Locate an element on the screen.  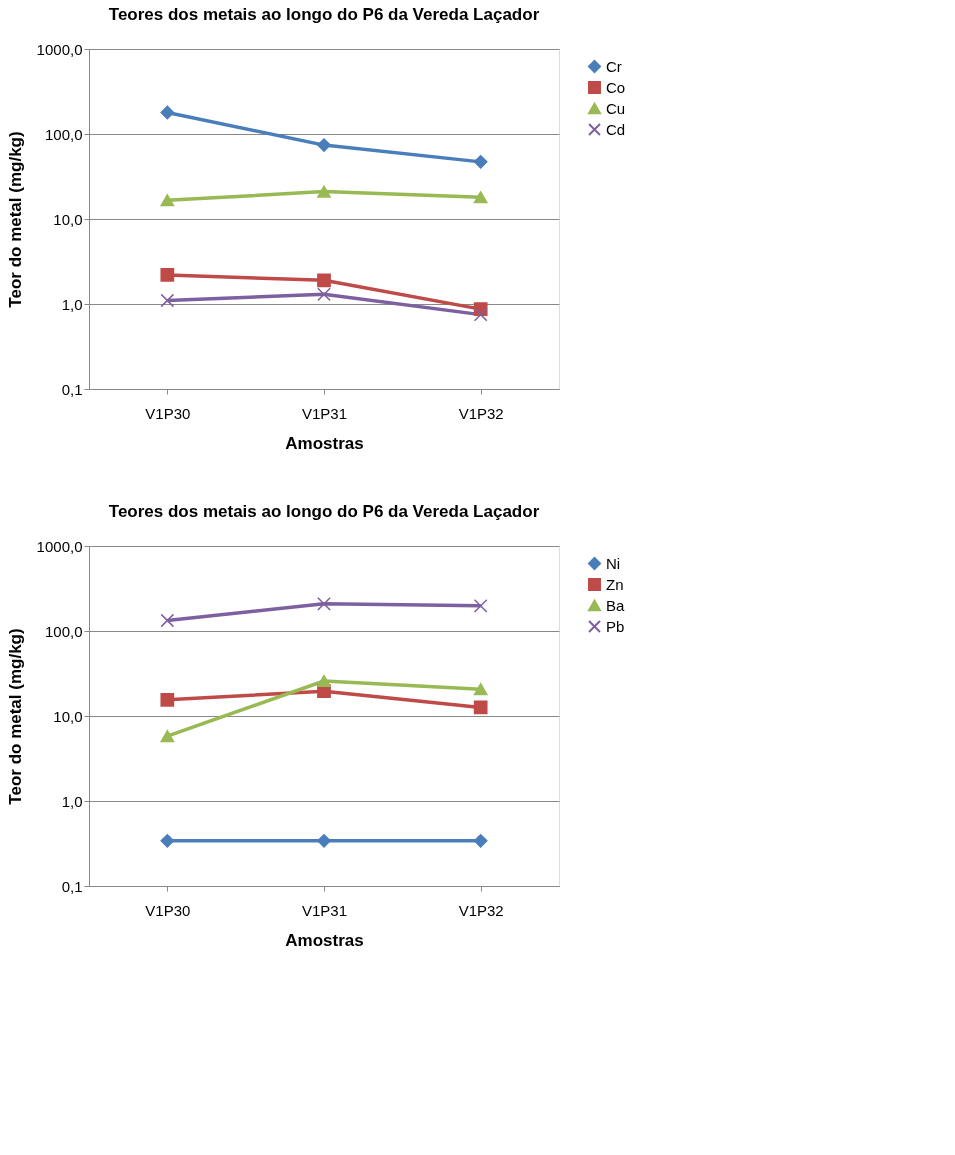
legend-label: Ba is located at coordinates (615, 605).